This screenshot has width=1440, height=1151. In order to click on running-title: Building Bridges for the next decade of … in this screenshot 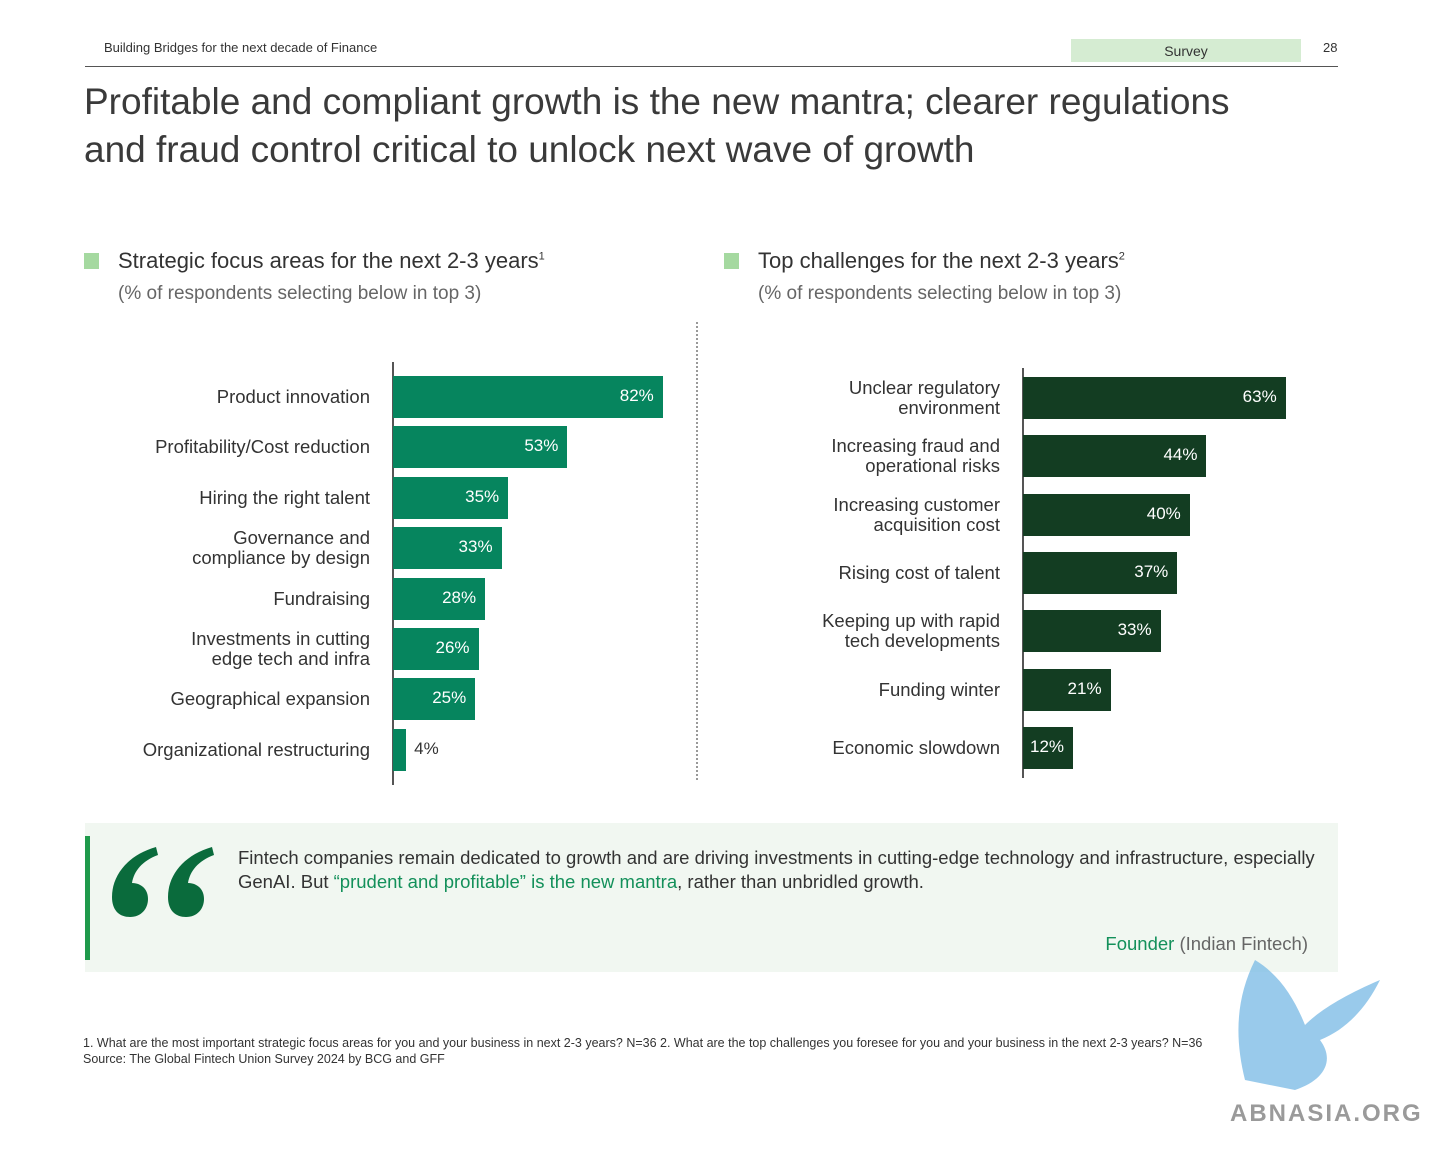, I will do `click(241, 47)`.